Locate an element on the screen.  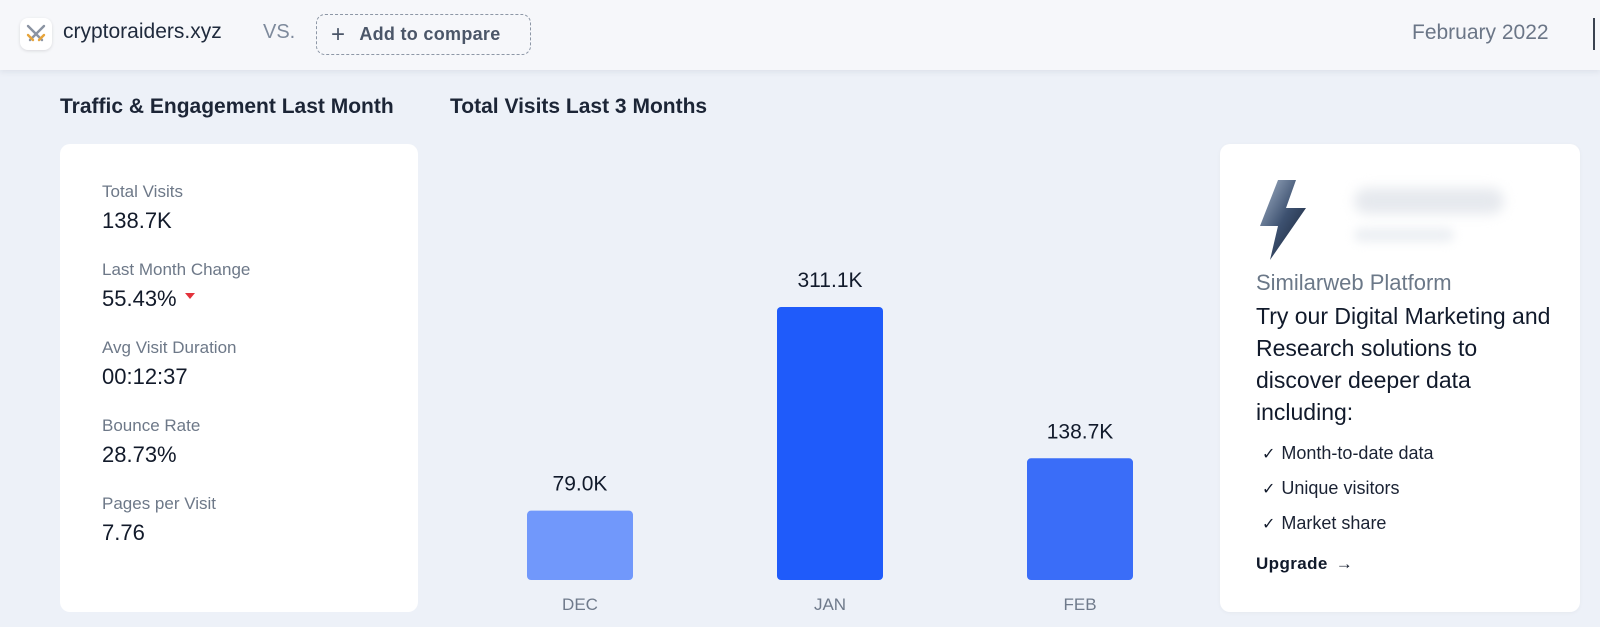
x-tick-label: FEB is located at coordinates (1079, 604).